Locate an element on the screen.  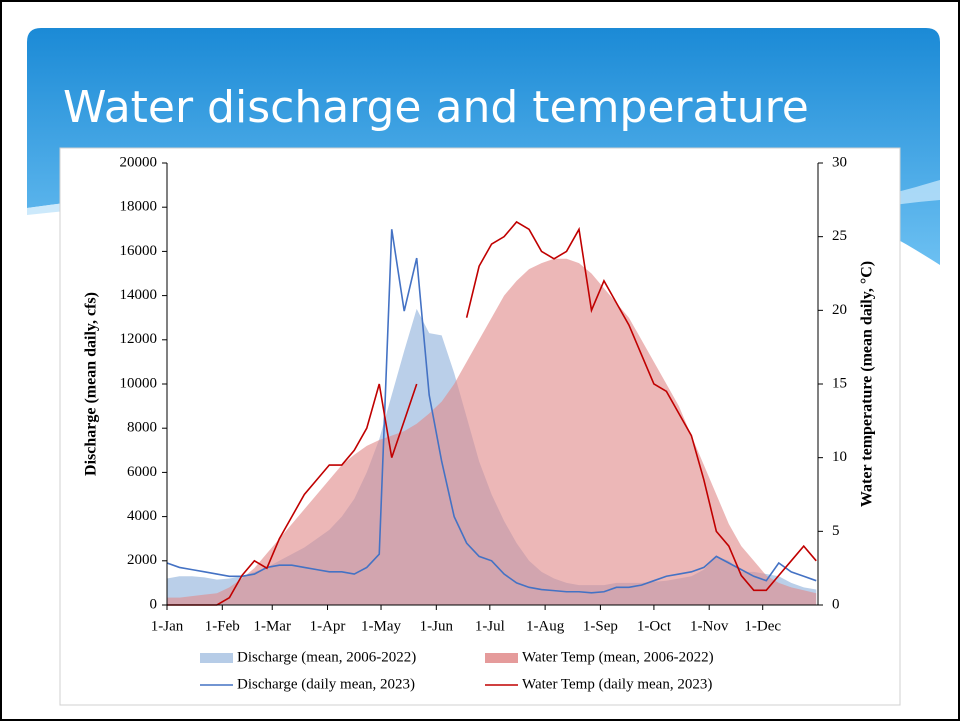
legend-label: Water Temp (mean, 2006-2022) is located at coordinates (618, 657).